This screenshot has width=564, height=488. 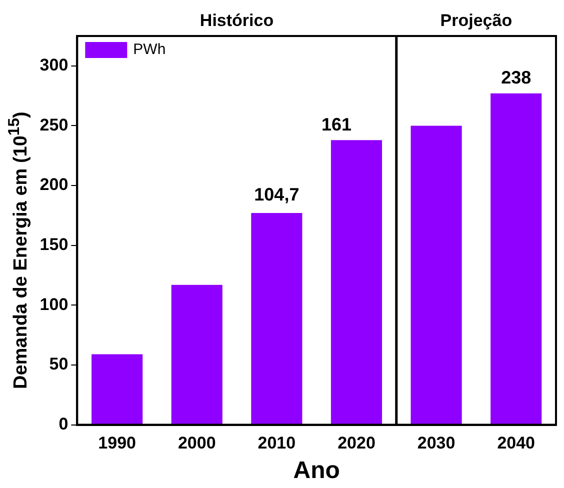 What do you see at coordinates (54, 184) in the screenshot?
I see `y-tick-label: 200` at bounding box center [54, 184].